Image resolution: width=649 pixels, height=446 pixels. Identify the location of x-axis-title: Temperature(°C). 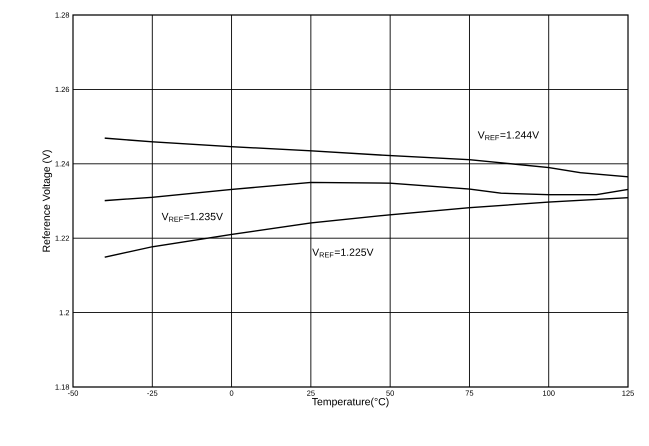
(350, 403).